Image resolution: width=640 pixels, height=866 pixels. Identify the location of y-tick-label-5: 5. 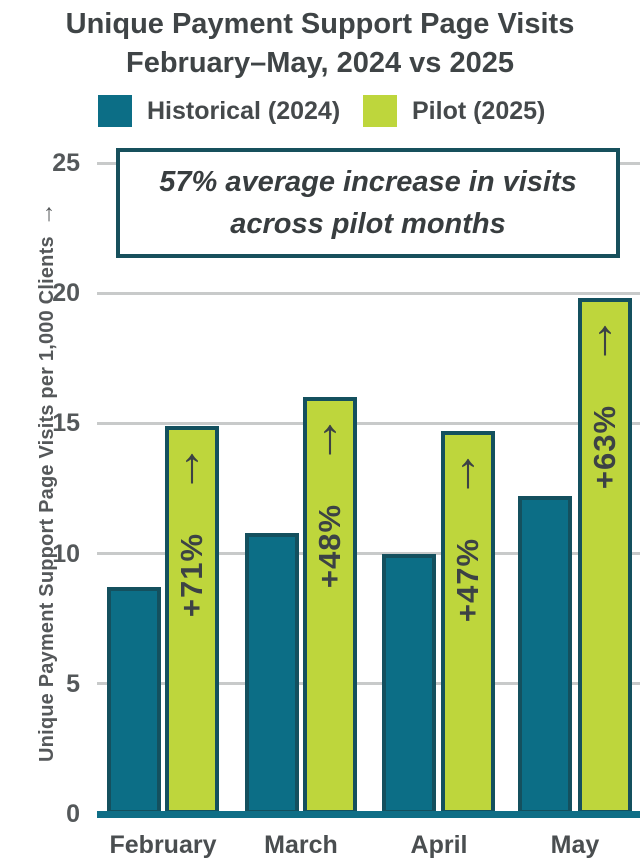
(73, 683).